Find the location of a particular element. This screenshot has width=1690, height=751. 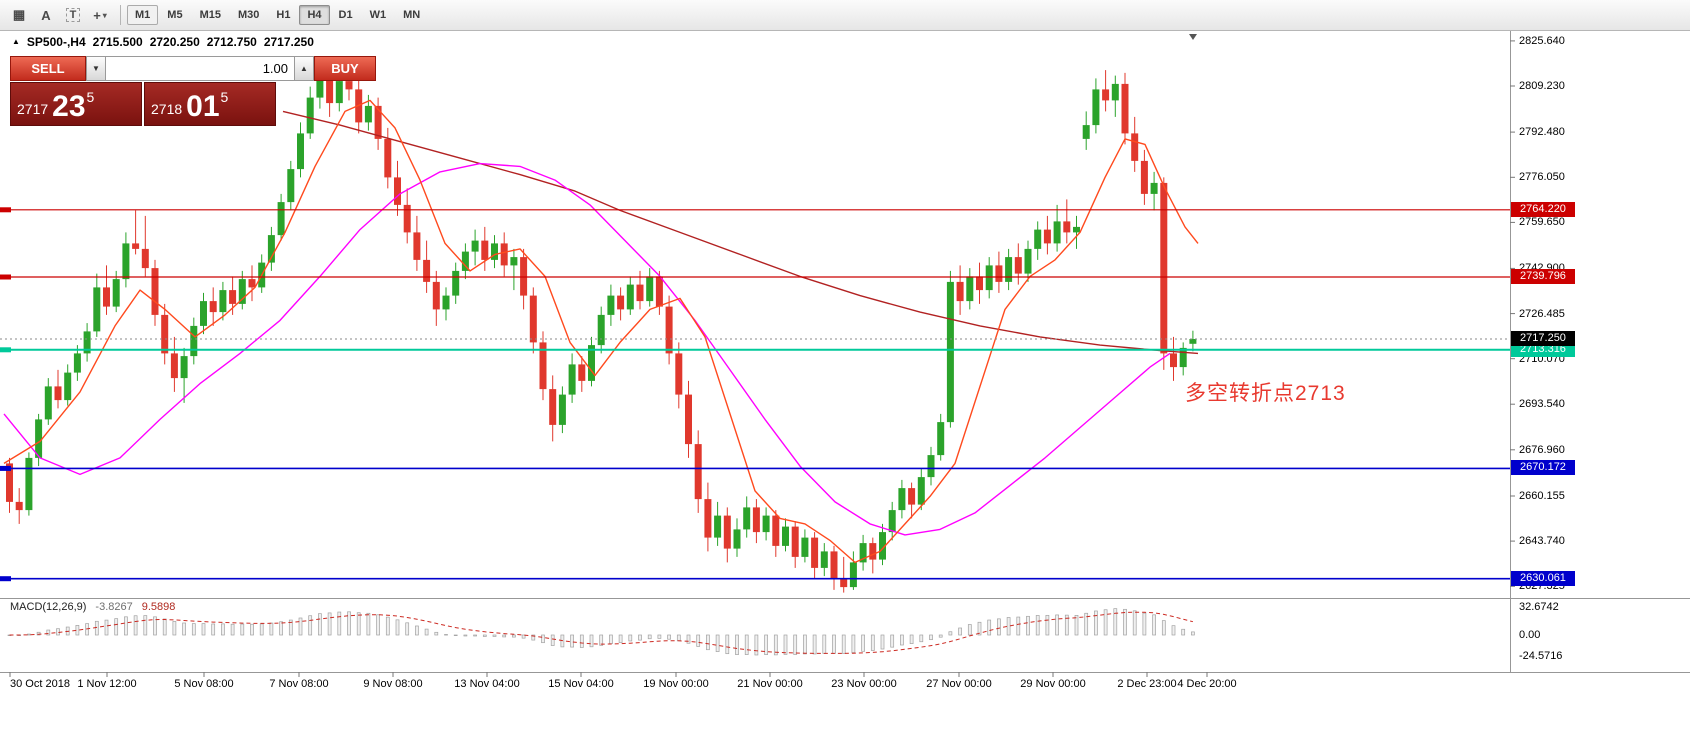

price-axis-tick: 2825.640 is located at coordinates (1542, 40).